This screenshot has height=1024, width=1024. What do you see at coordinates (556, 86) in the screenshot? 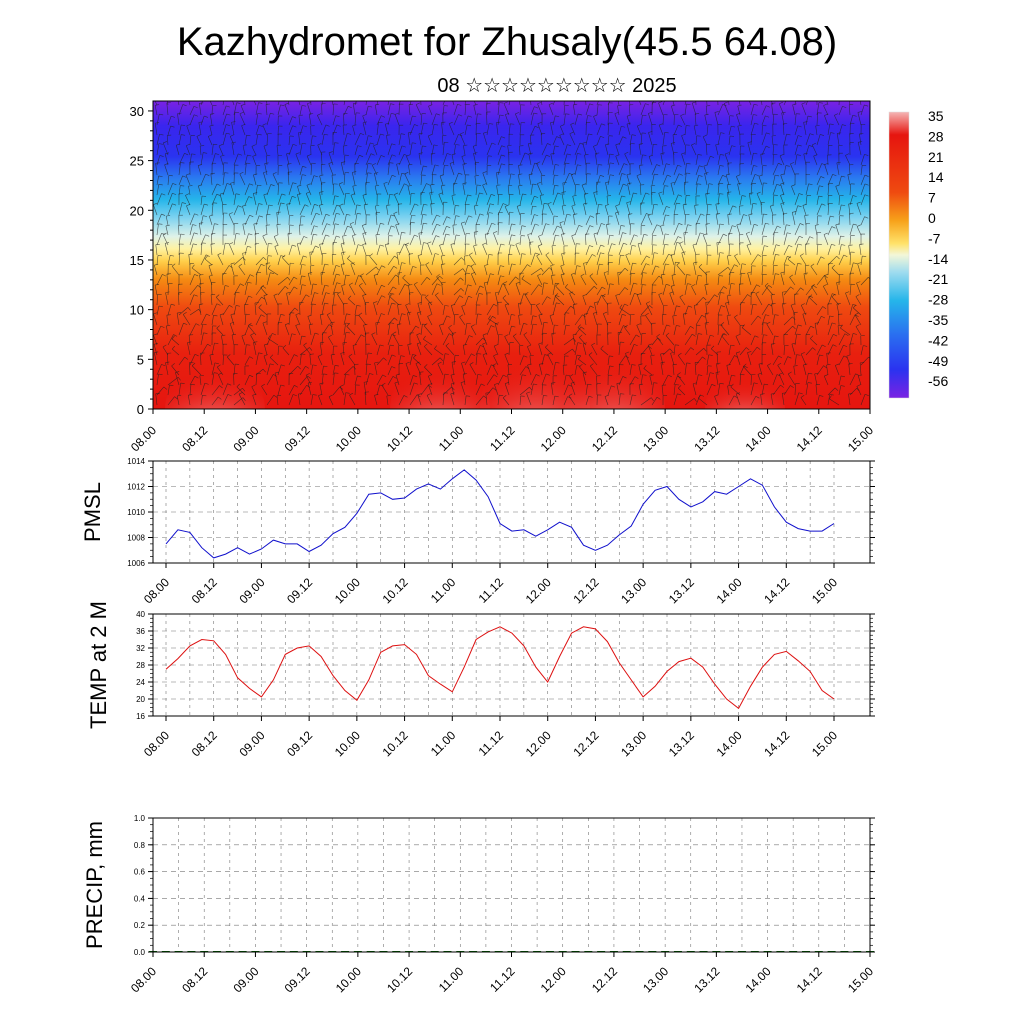
I see `figure-subtitle: 08 ☆☆☆☆☆☆☆☆☆ 2025` at bounding box center [556, 86].